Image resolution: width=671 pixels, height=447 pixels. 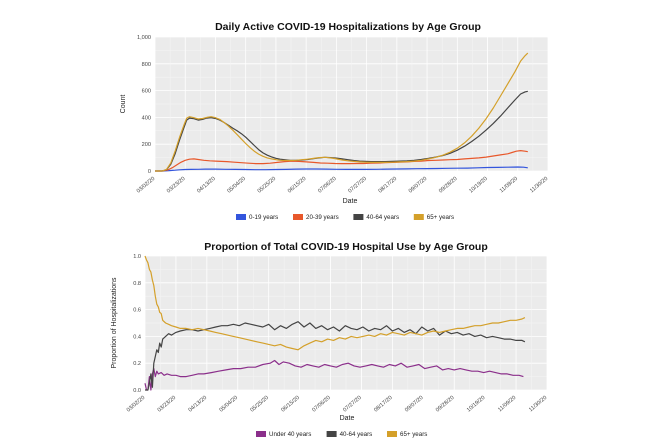 I want to click on series-line-under-40-years, so click(x=334, y=375).